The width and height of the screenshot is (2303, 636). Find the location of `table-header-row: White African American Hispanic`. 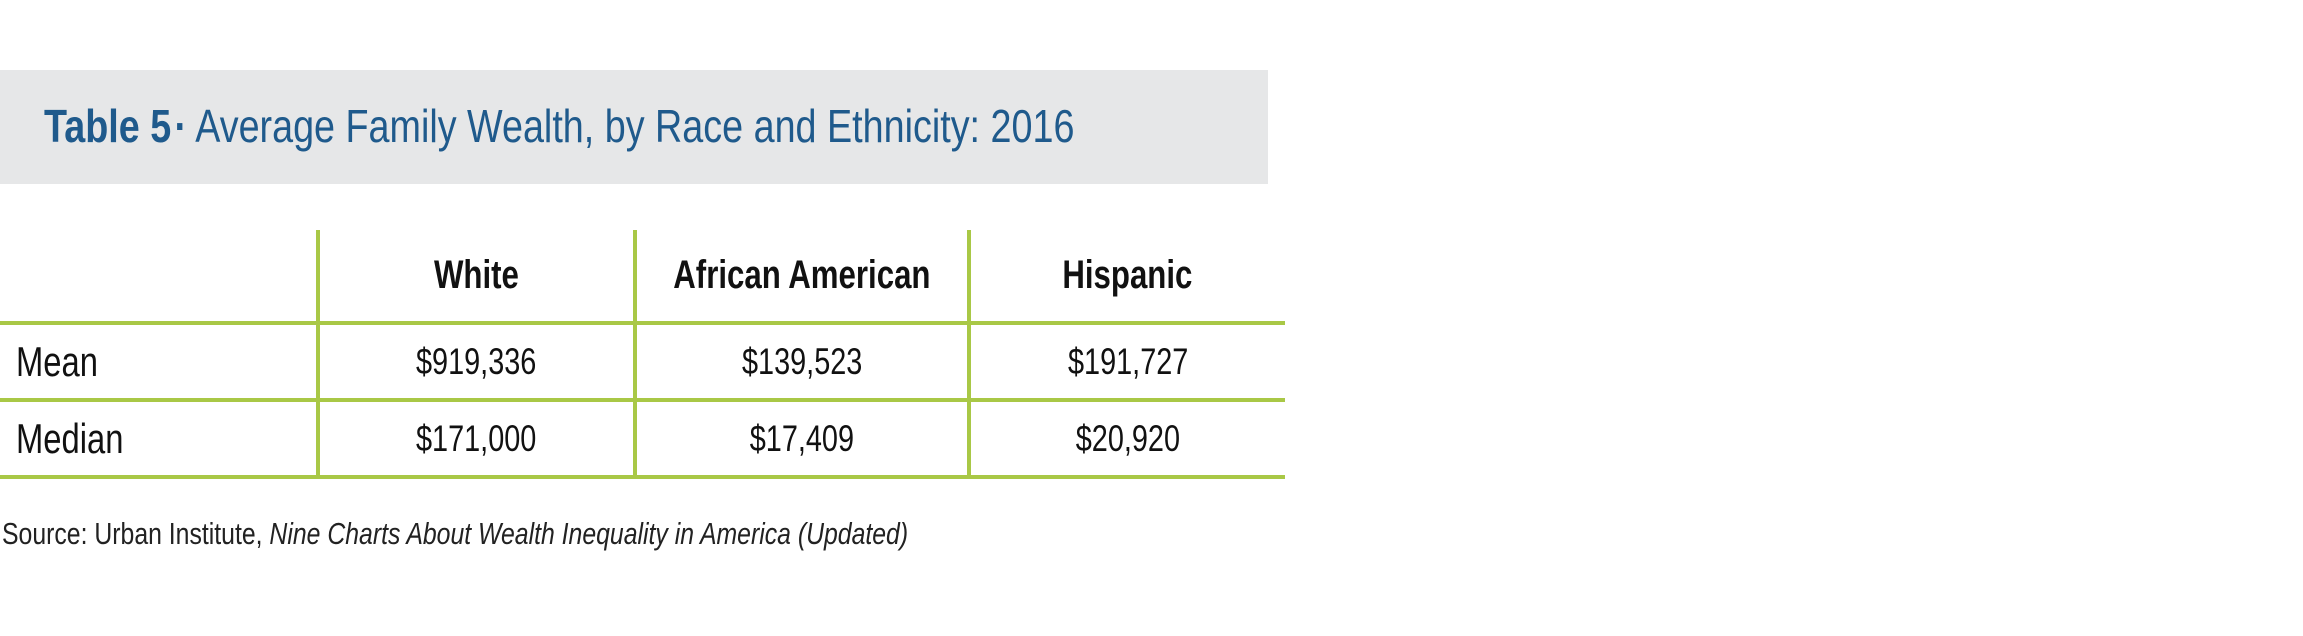

table-header-row: White African American Hispanic is located at coordinates (642, 277).